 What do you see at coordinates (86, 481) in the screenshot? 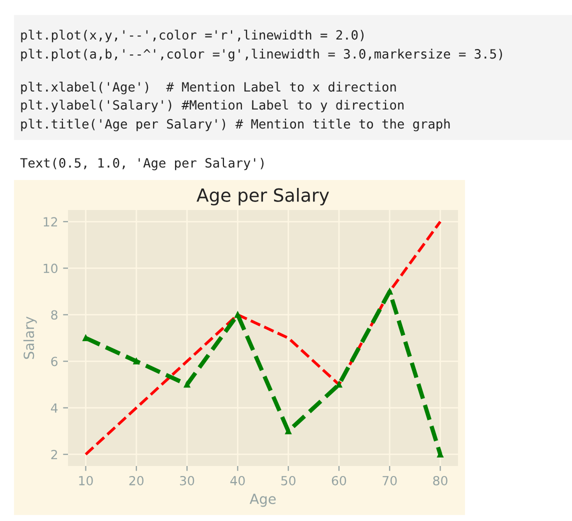
I see `x-tick-label: 10` at bounding box center [86, 481].